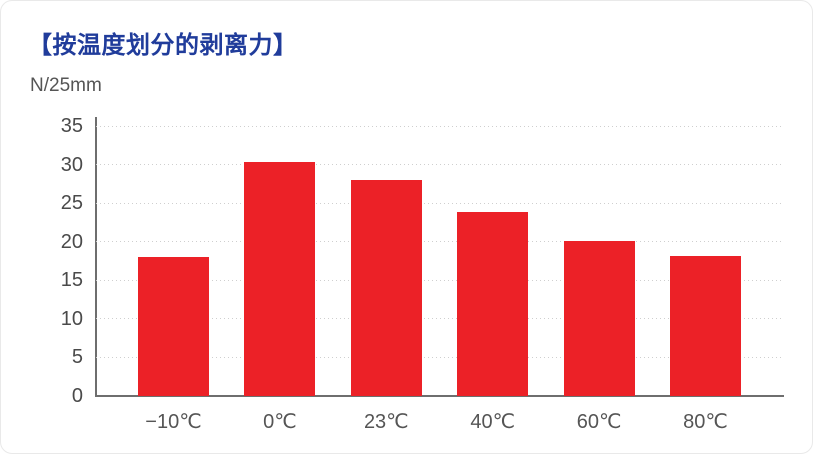 This screenshot has height=454, width=813. I want to click on y-axis-line, so click(96, 257).